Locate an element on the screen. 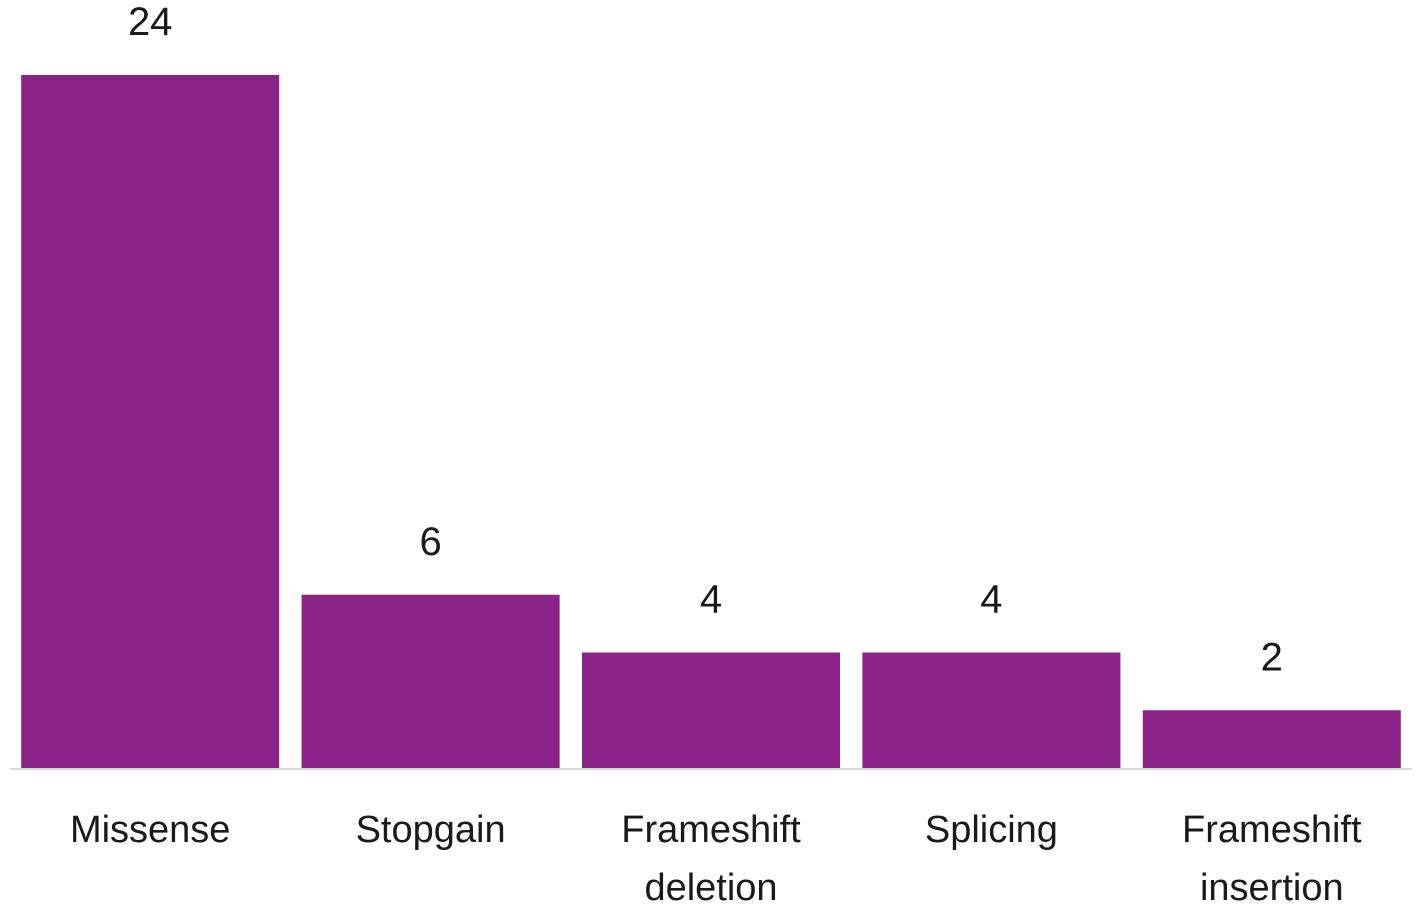 Image resolution: width=1418 pixels, height=906 pixels. category-label: Splicing is located at coordinates (991, 830).